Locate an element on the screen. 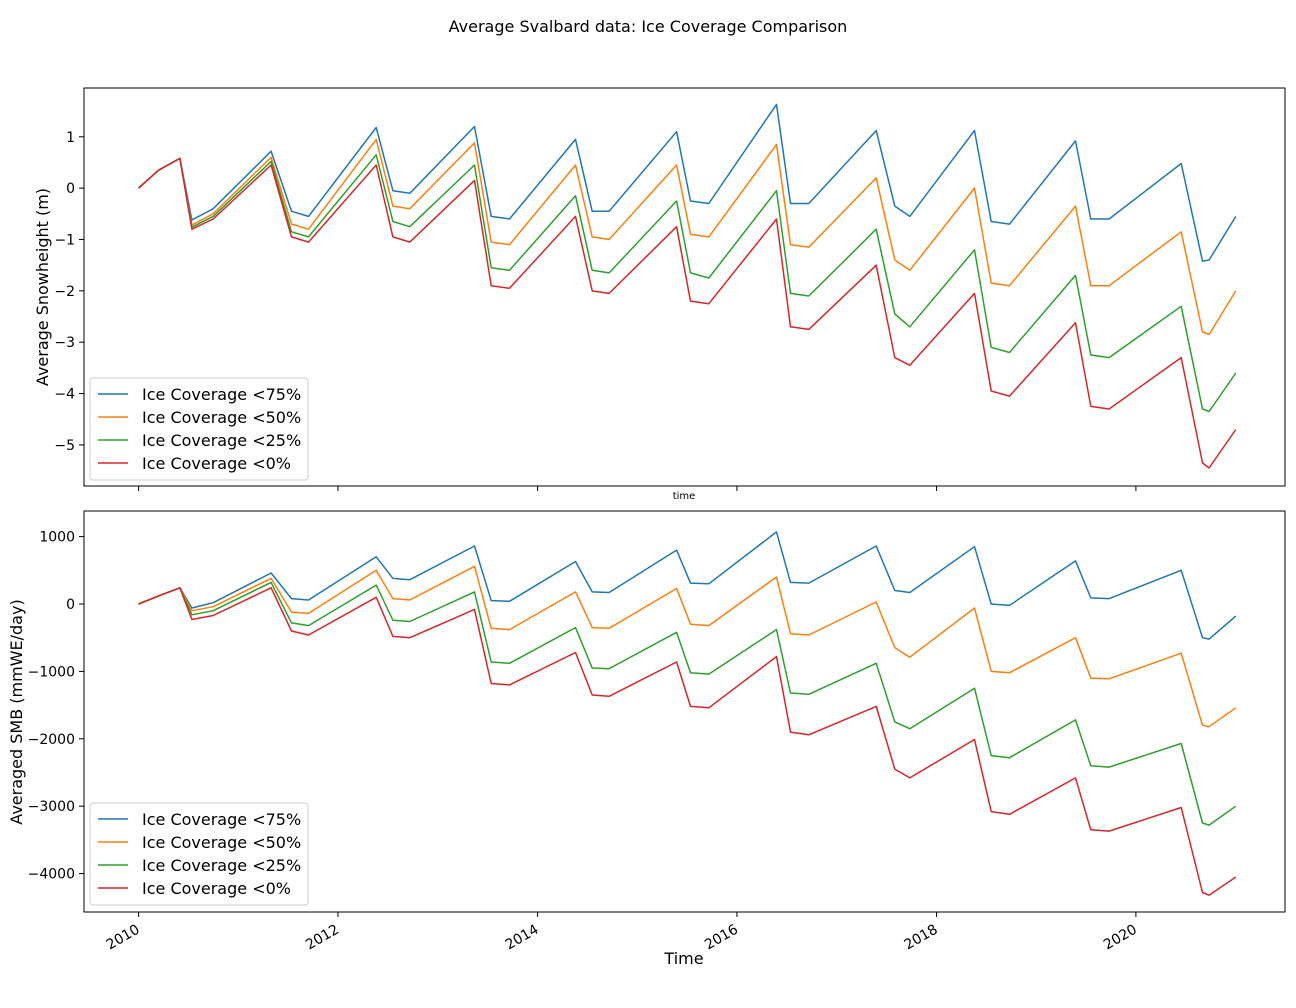 The width and height of the screenshot is (1296, 1008). smb-y-tick-label: 1000 is located at coordinates (57, 538).